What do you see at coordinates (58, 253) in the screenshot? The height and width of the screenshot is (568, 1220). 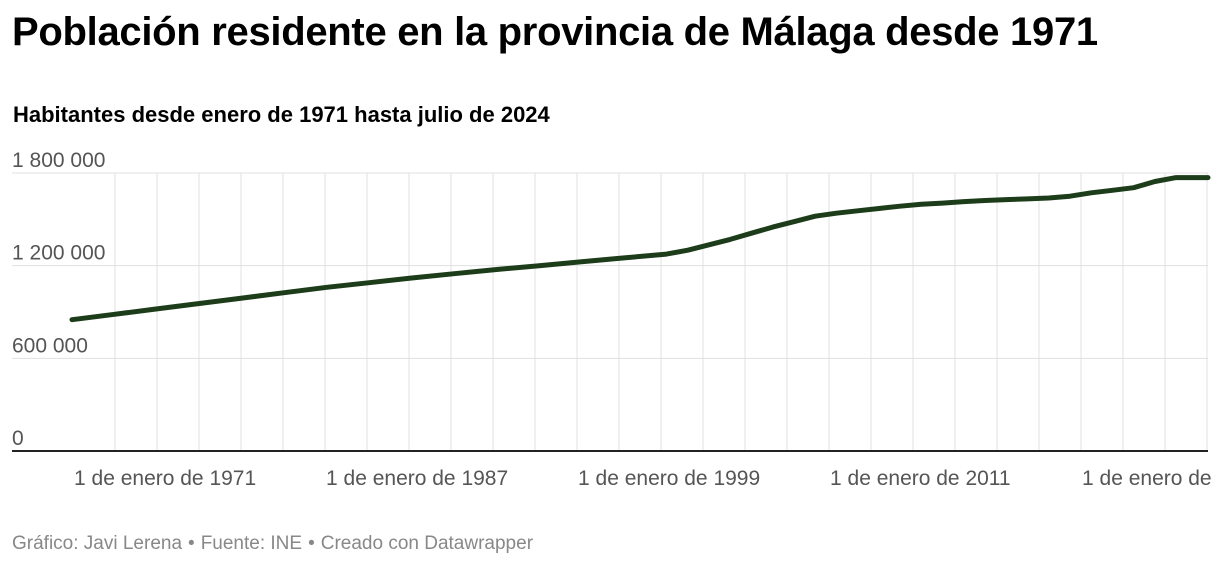 I see `y-tick-label: 1 200 000` at bounding box center [58, 253].